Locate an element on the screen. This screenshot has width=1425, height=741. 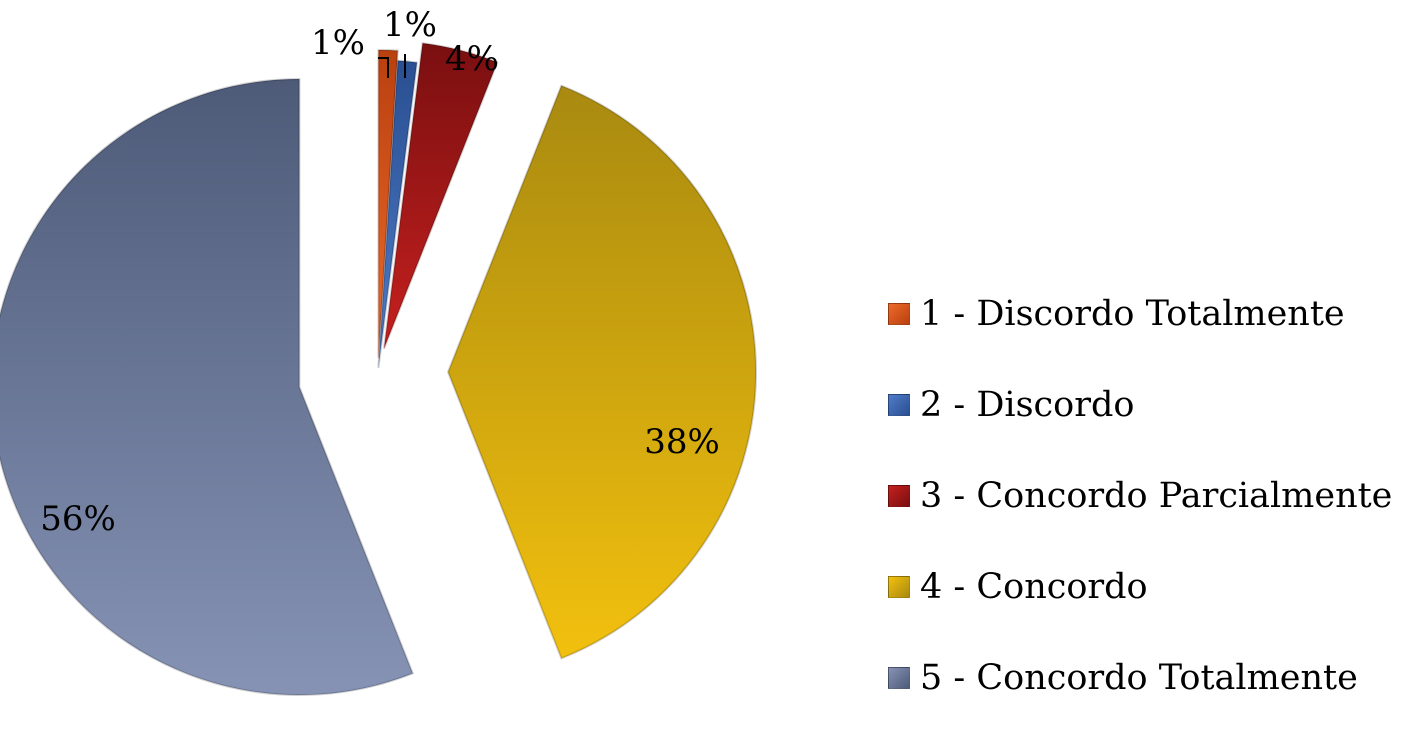
legend-label: 5 - Concordo Totalmente is located at coordinates (1139, 677).